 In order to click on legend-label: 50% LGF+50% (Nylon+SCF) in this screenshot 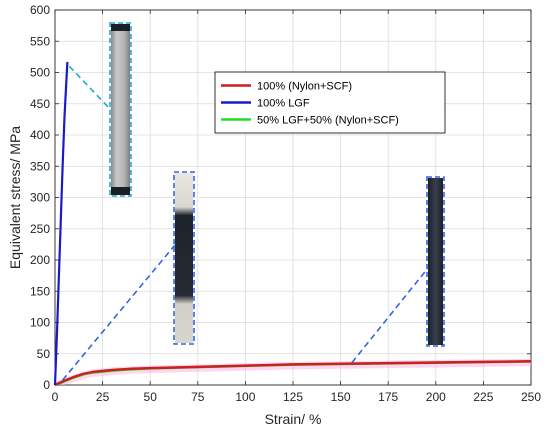, I will do `click(328, 121)`.